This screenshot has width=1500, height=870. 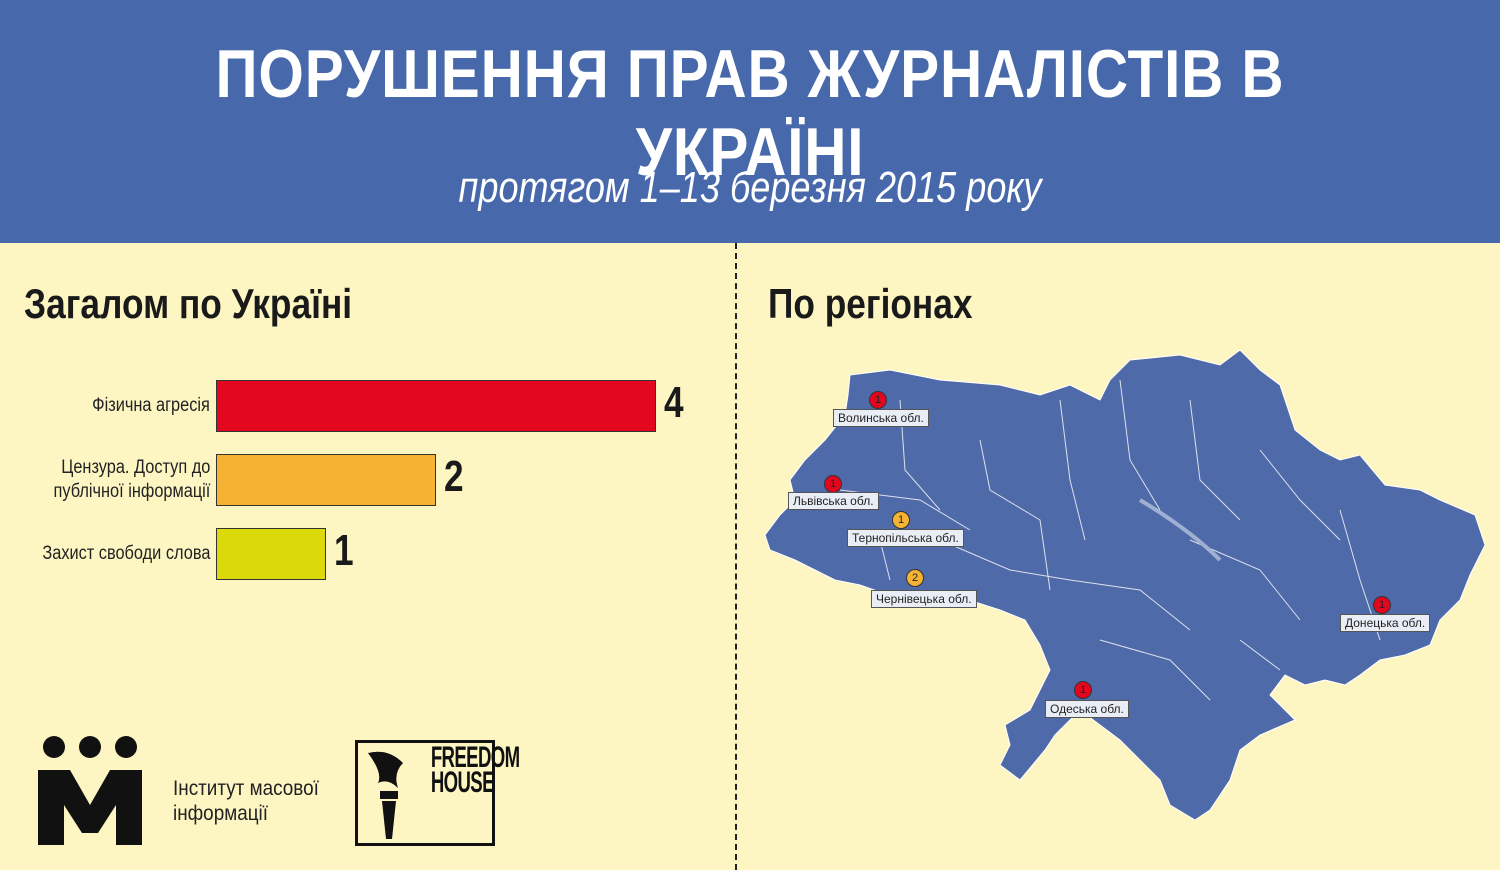 I want to click on region-label: Одеська обл., so click(x=1087, y=709).